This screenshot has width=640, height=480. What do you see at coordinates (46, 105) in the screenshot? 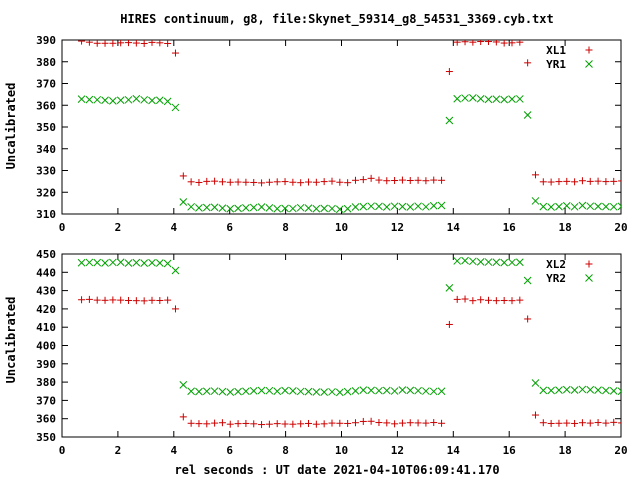
I see `y-tick-label: 360` at bounding box center [46, 105].